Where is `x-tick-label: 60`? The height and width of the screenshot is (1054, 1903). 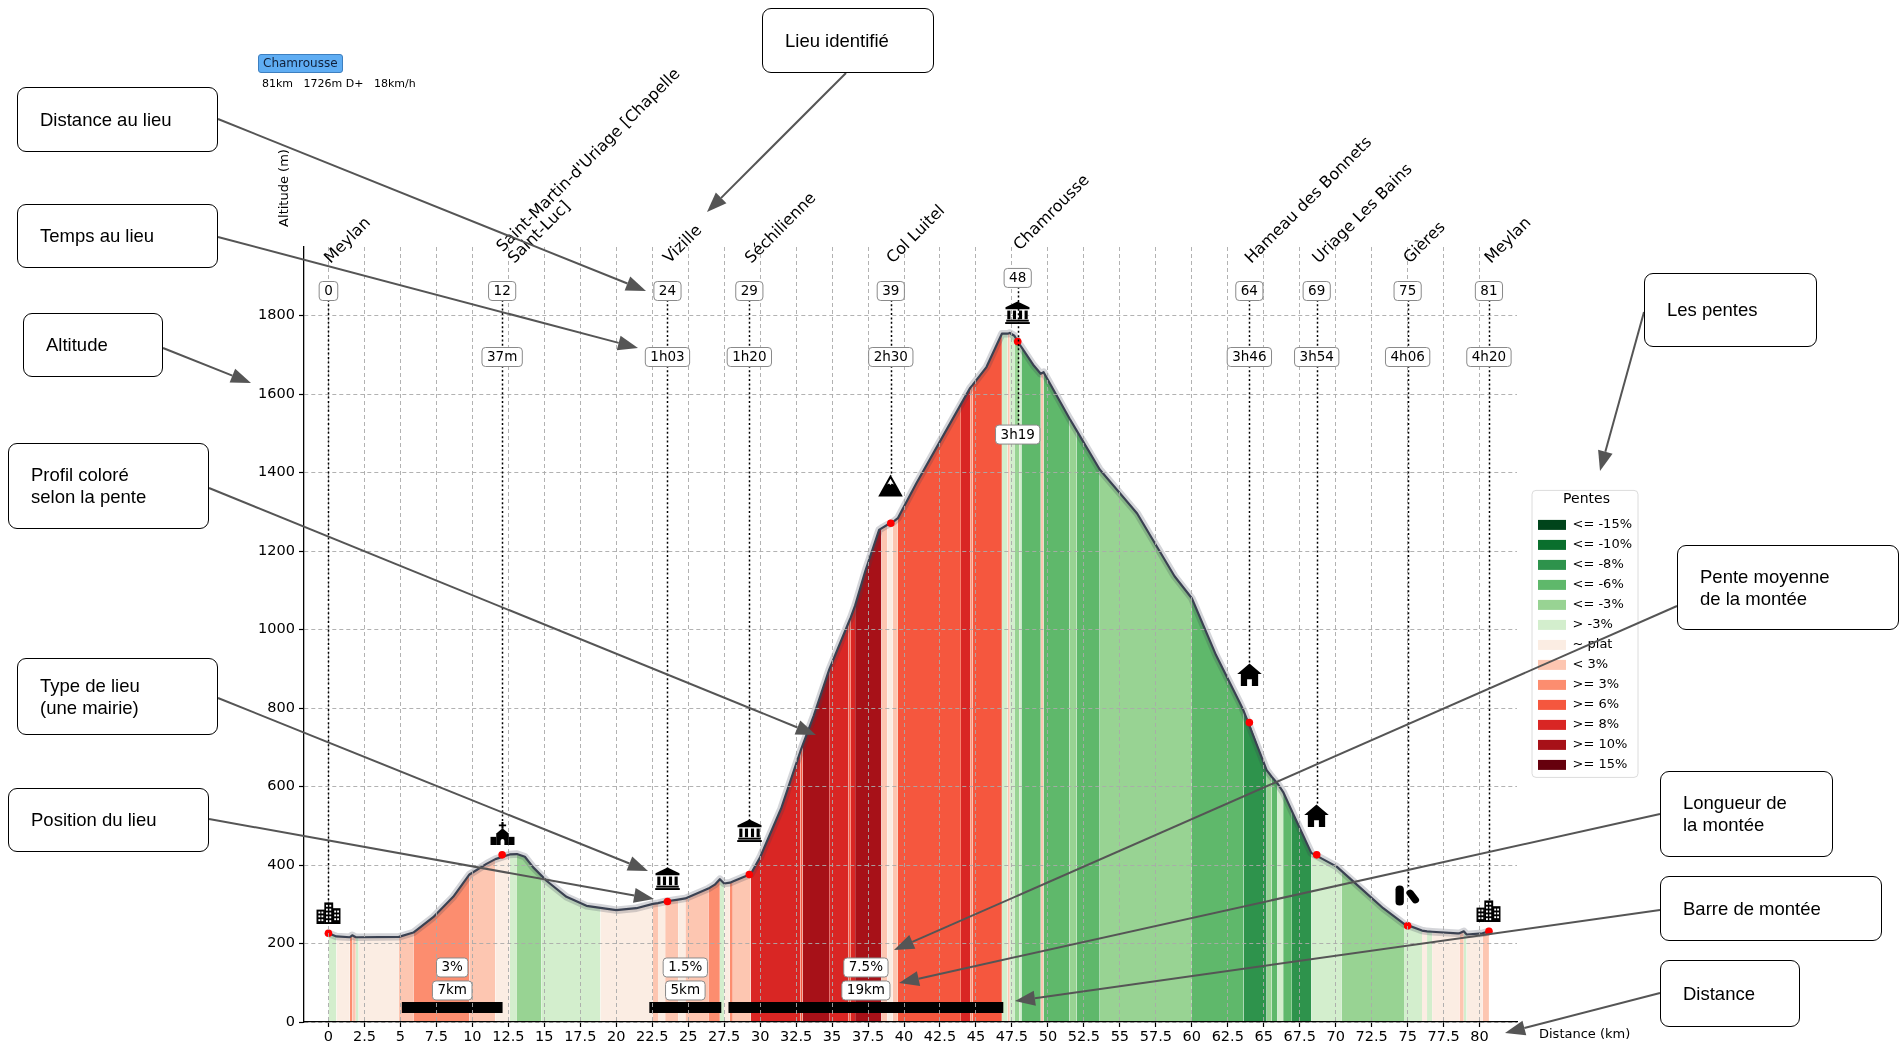 x-tick-label: 60 is located at coordinates (1192, 1036).